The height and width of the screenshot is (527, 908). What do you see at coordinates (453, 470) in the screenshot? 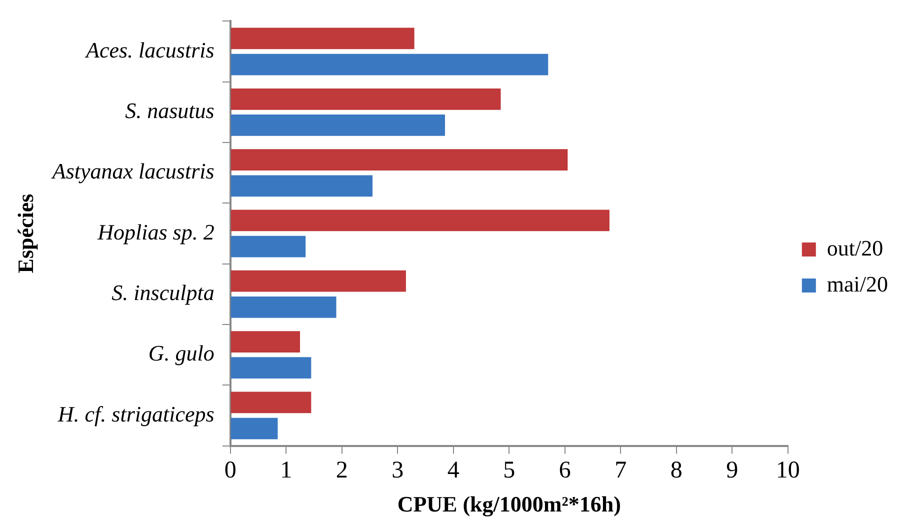
I see `x-tick-label: 4` at bounding box center [453, 470].